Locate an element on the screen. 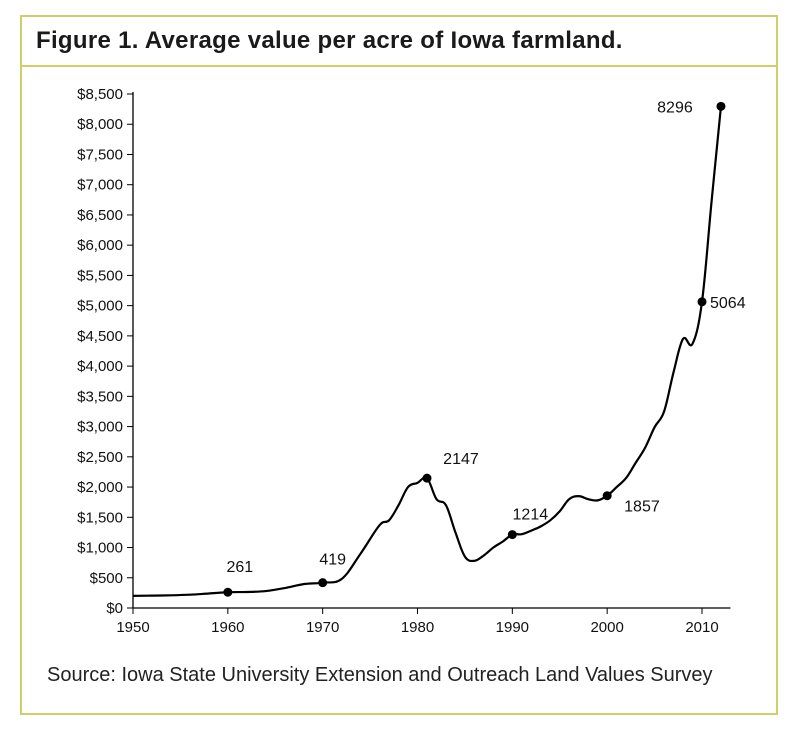 The width and height of the screenshot is (800, 734). data-label: 1857 is located at coordinates (642, 507).